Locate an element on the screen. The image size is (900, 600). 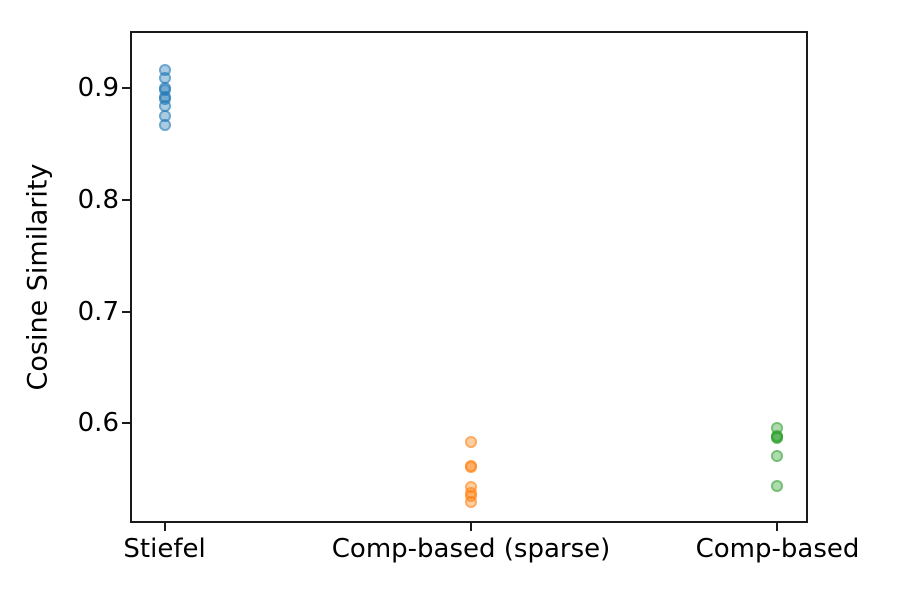
x-tick-label-comp-based: Comp-based is located at coordinates (777, 549).